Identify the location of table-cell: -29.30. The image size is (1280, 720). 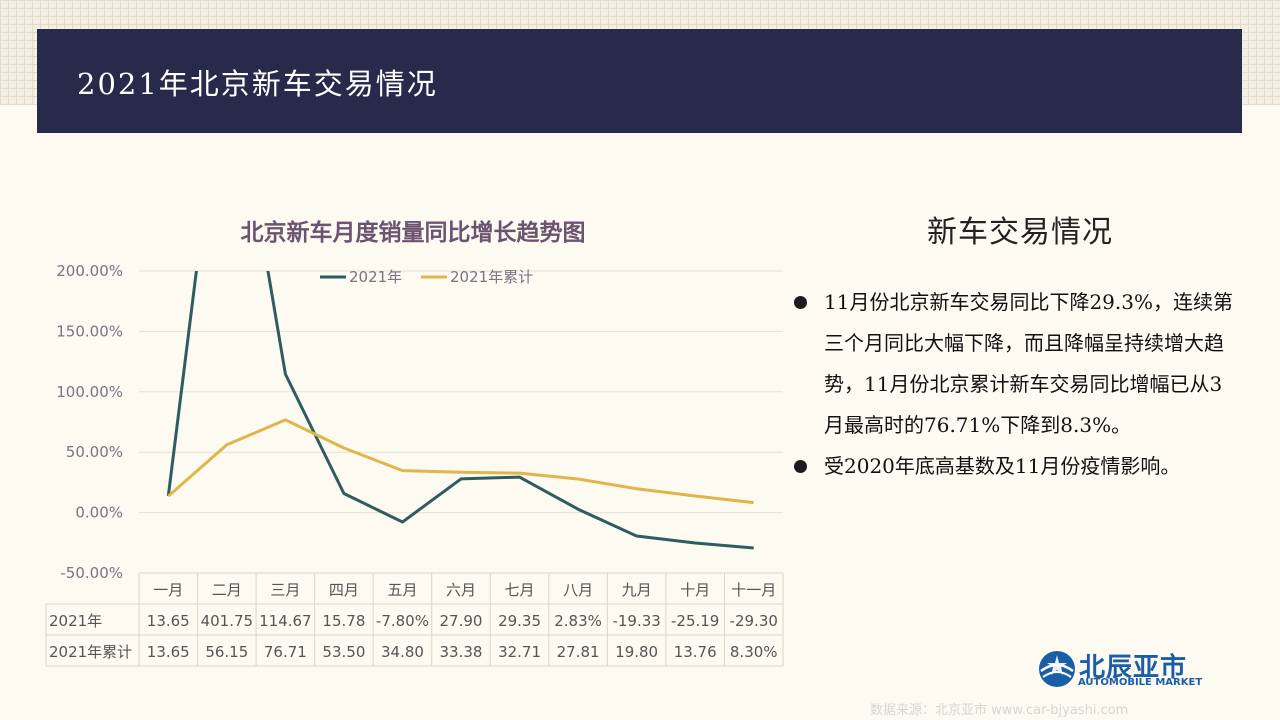
(754, 621).